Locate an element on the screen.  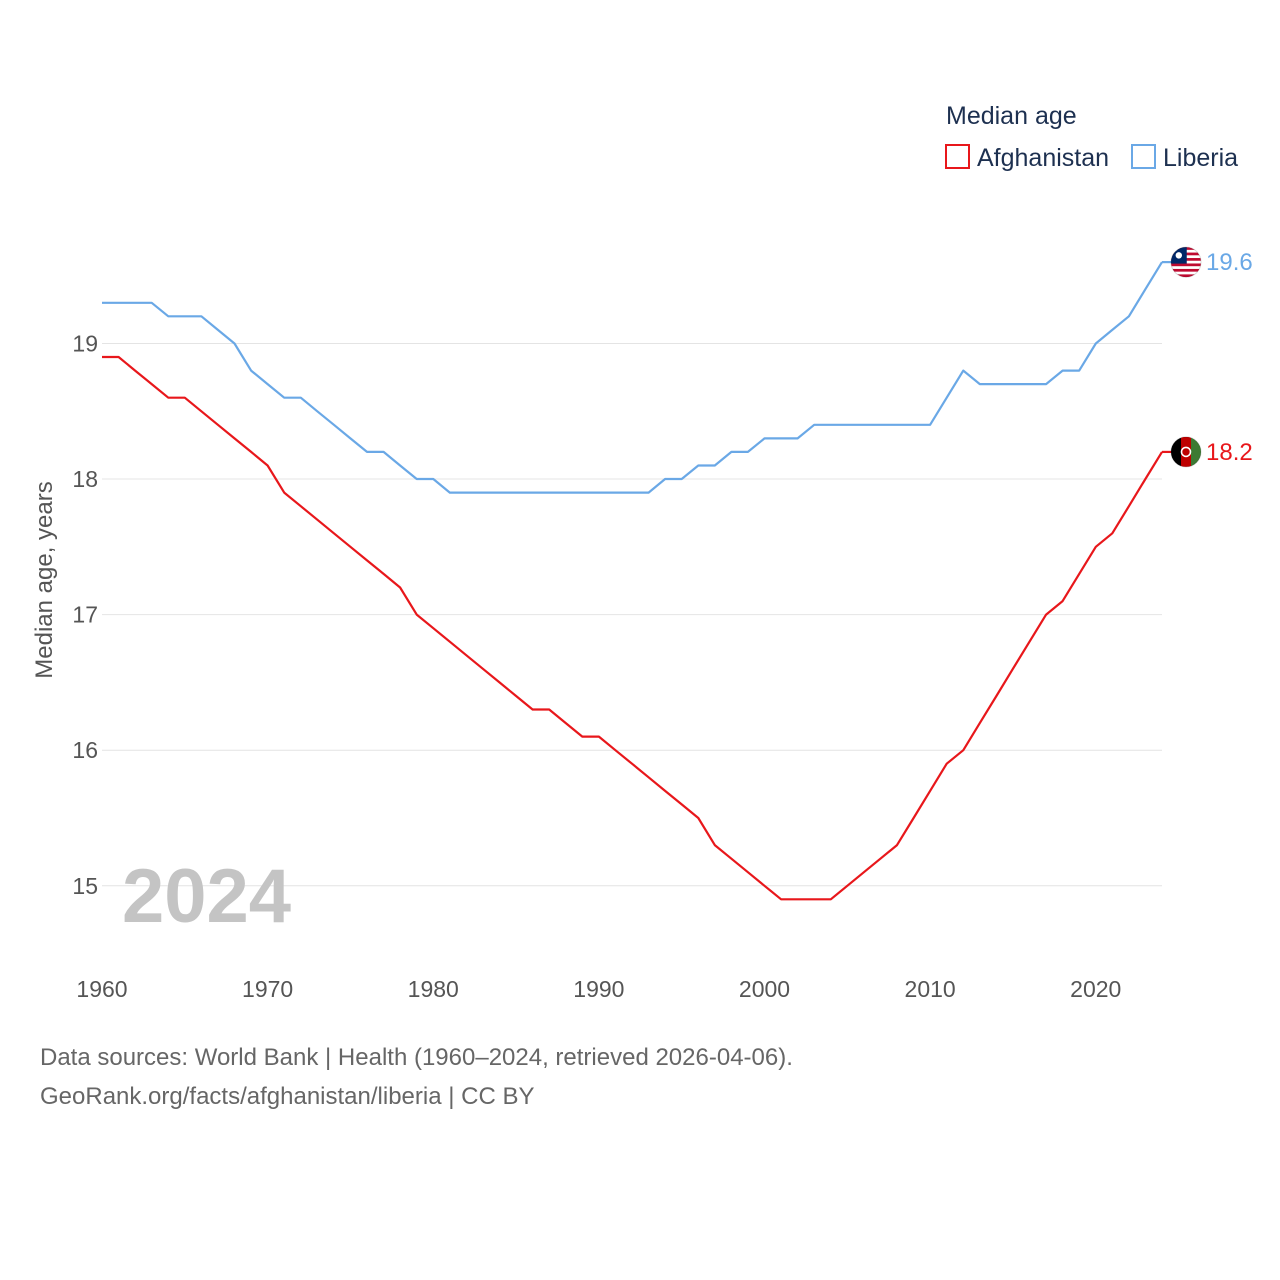
x-tick-label: 1970 is located at coordinates (267, 989).